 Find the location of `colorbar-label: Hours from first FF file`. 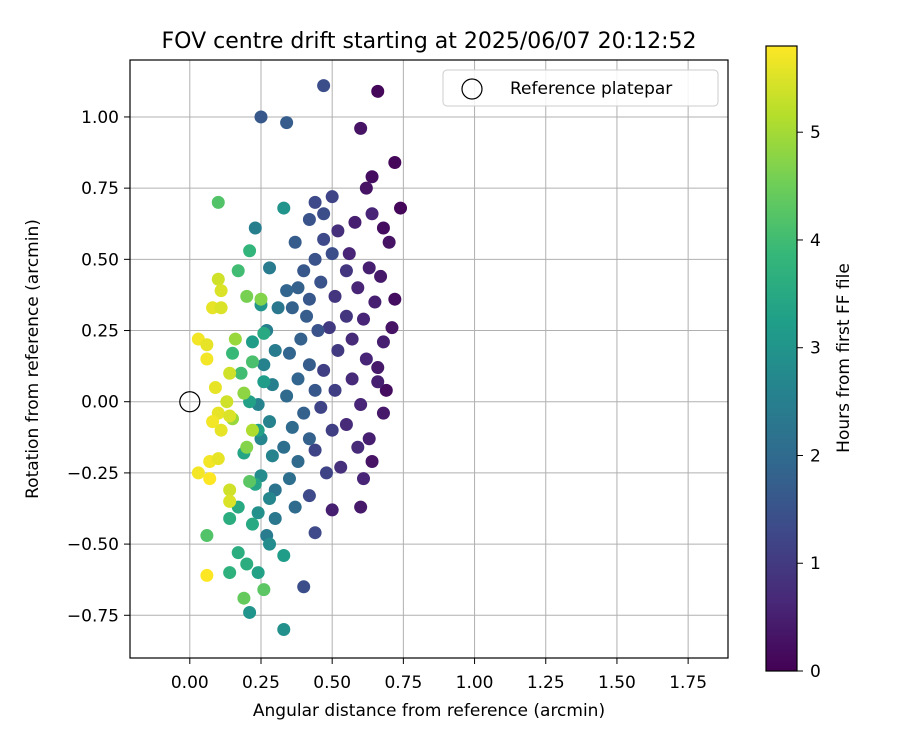

colorbar-label: Hours from first FF file is located at coordinates (844, 358).